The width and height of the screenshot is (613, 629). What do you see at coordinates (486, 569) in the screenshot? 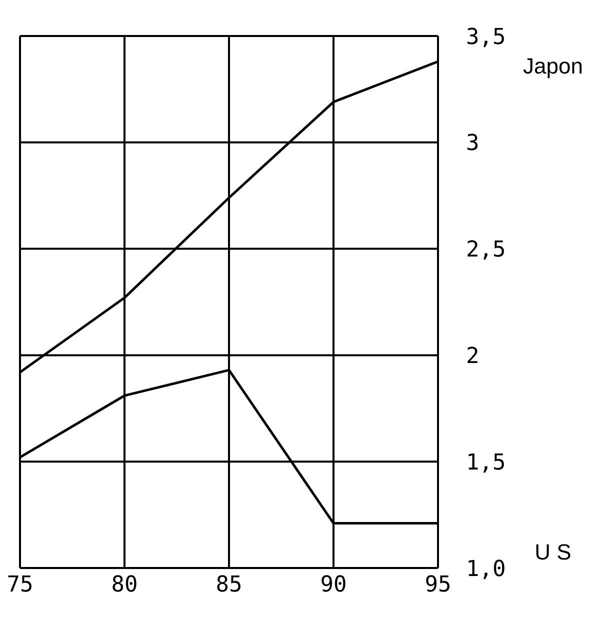
I see `y-tick-label: 1,0` at bounding box center [486, 569].